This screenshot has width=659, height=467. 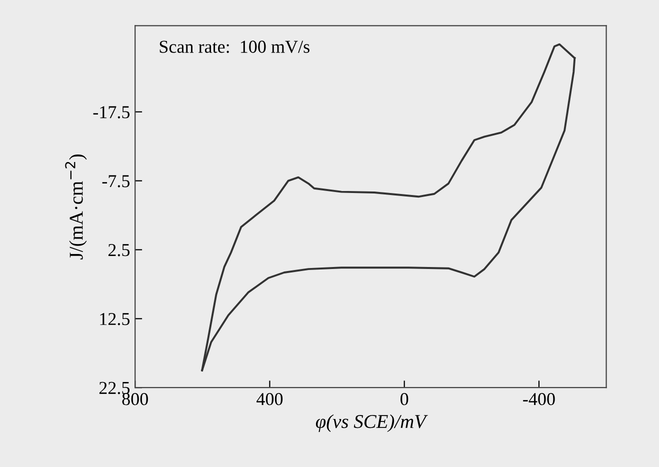 What do you see at coordinates (372, 423) in the screenshot?
I see `x-axis-title: φ(vs SCE)/mV` at bounding box center [372, 423].